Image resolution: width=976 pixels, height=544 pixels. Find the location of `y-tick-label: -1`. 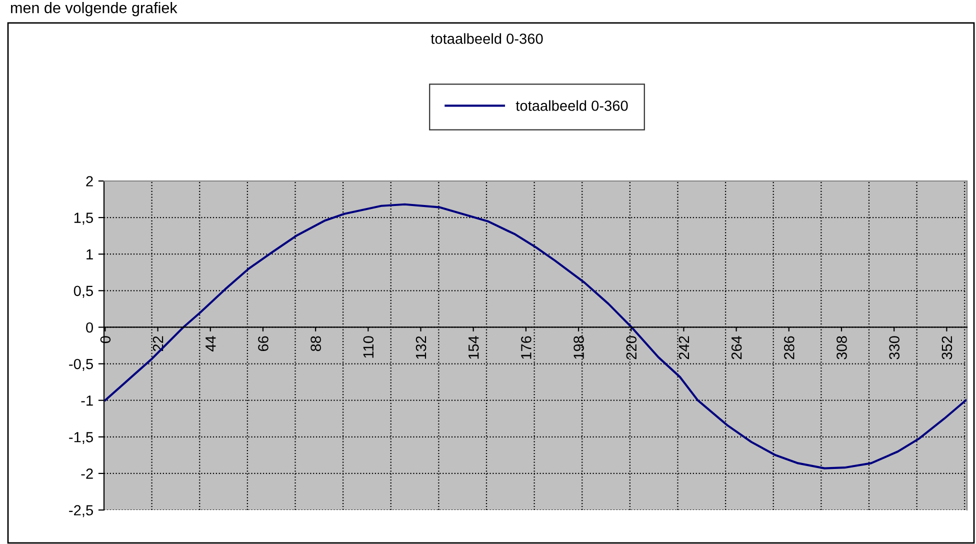

y-tick-label: -1 is located at coordinates (87, 401).